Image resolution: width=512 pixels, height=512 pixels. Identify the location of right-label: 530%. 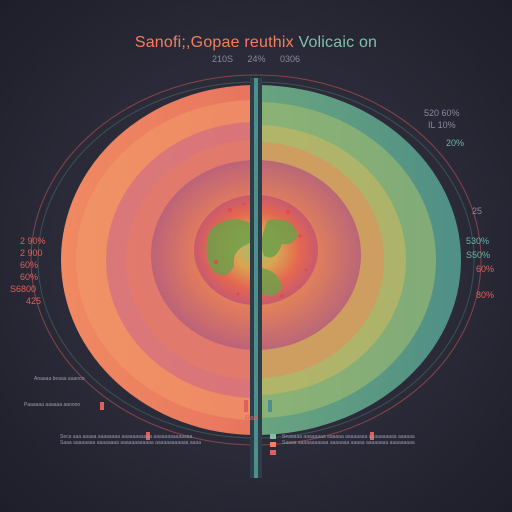
(478, 241).